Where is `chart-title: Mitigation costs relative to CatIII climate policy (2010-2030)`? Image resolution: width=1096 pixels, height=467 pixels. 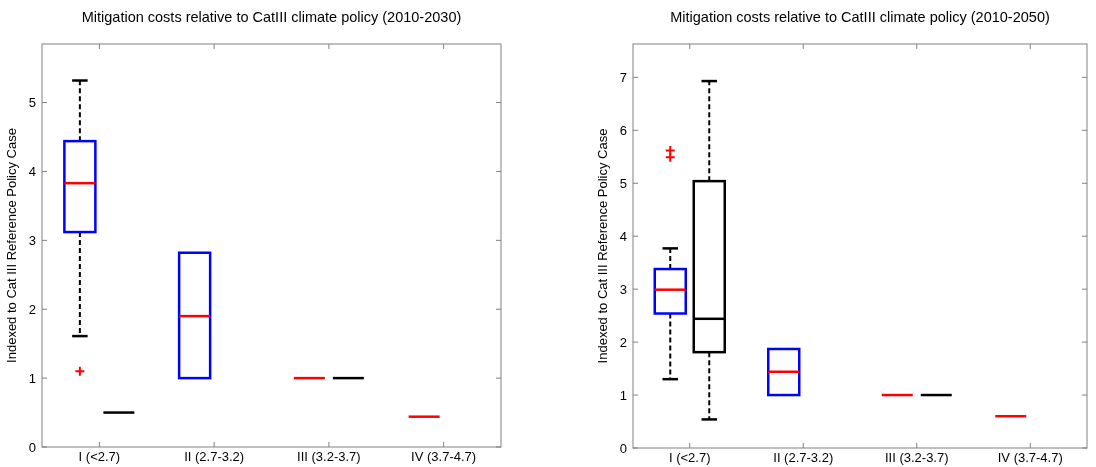
chart-title: Mitigation costs relative to CatIII climate policy (2010-2030) is located at coordinates (271, 17).